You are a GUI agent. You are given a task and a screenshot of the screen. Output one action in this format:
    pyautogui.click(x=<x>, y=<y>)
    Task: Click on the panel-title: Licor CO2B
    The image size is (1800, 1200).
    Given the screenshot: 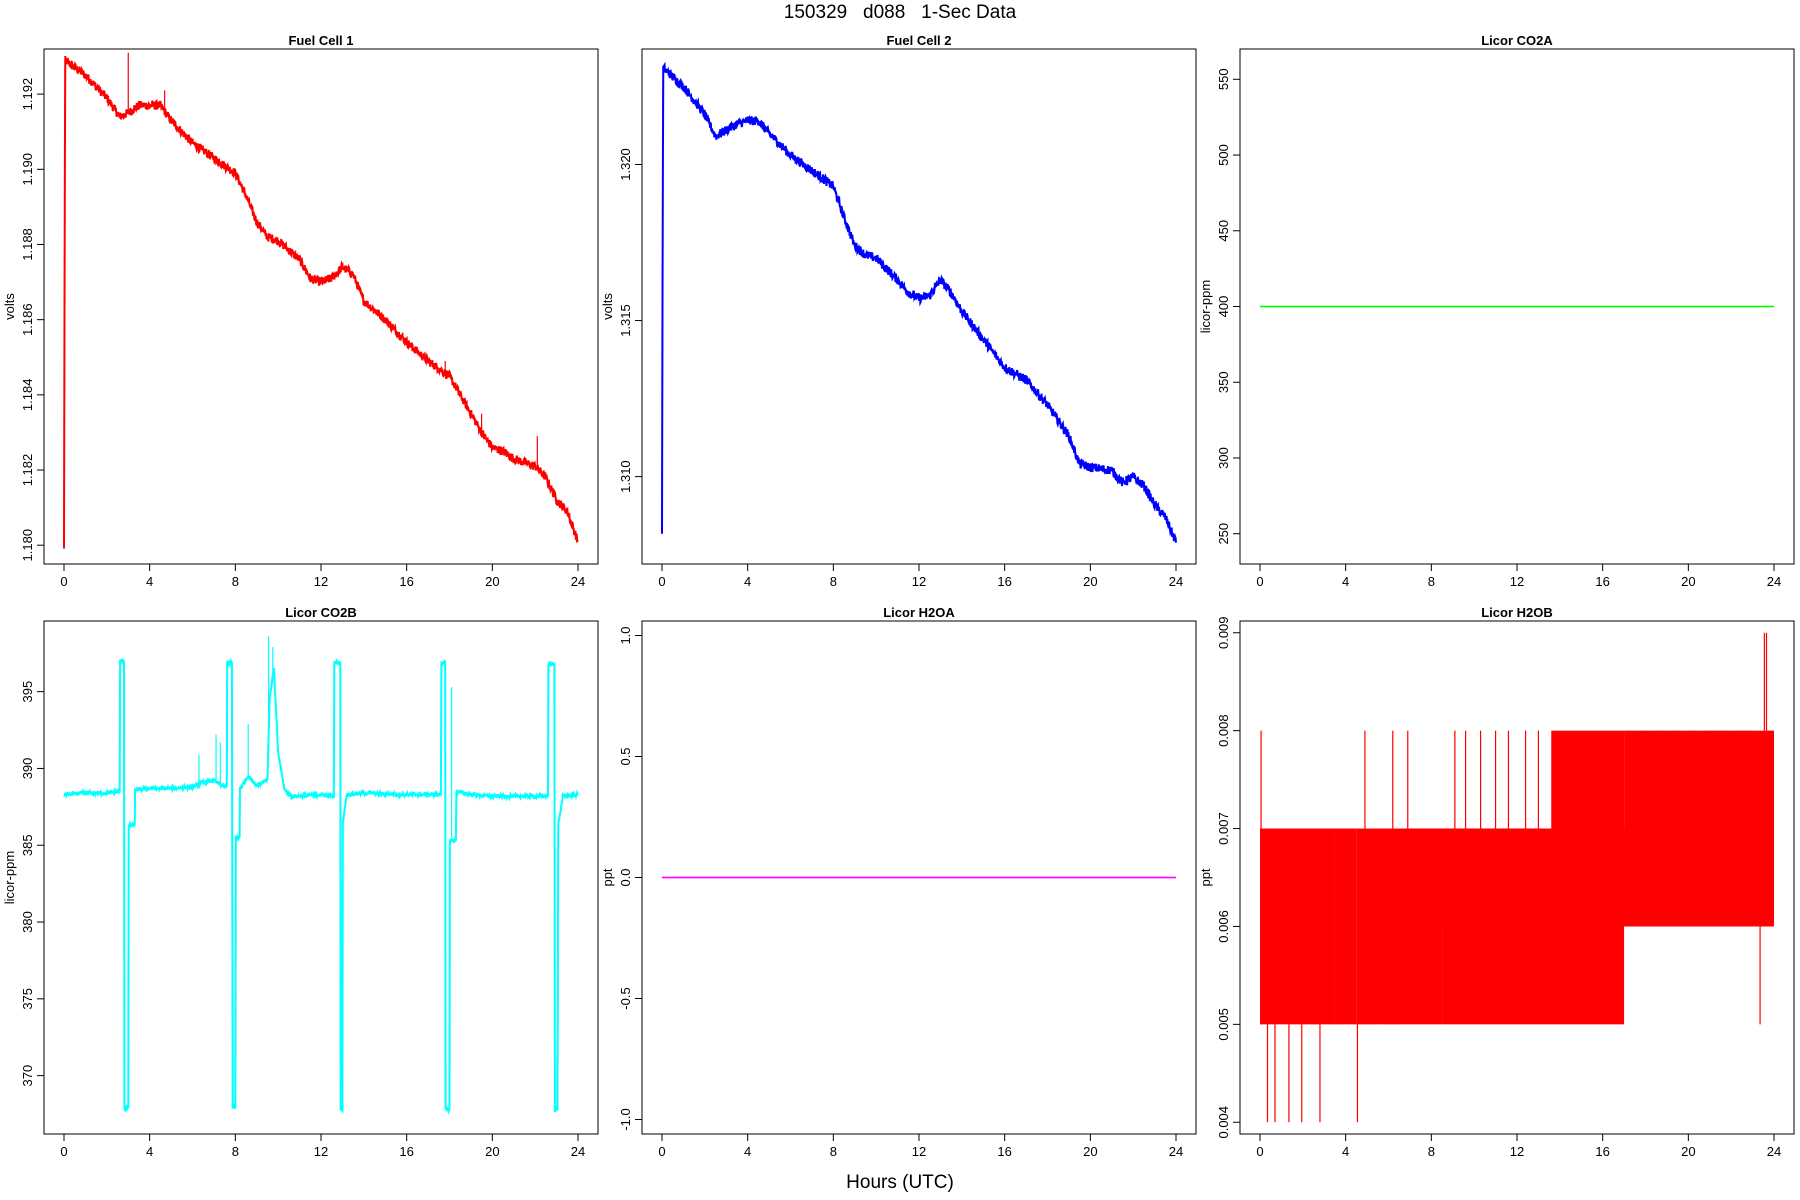 What is the action you would take?
    pyautogui.click(x=321, y=612)
    